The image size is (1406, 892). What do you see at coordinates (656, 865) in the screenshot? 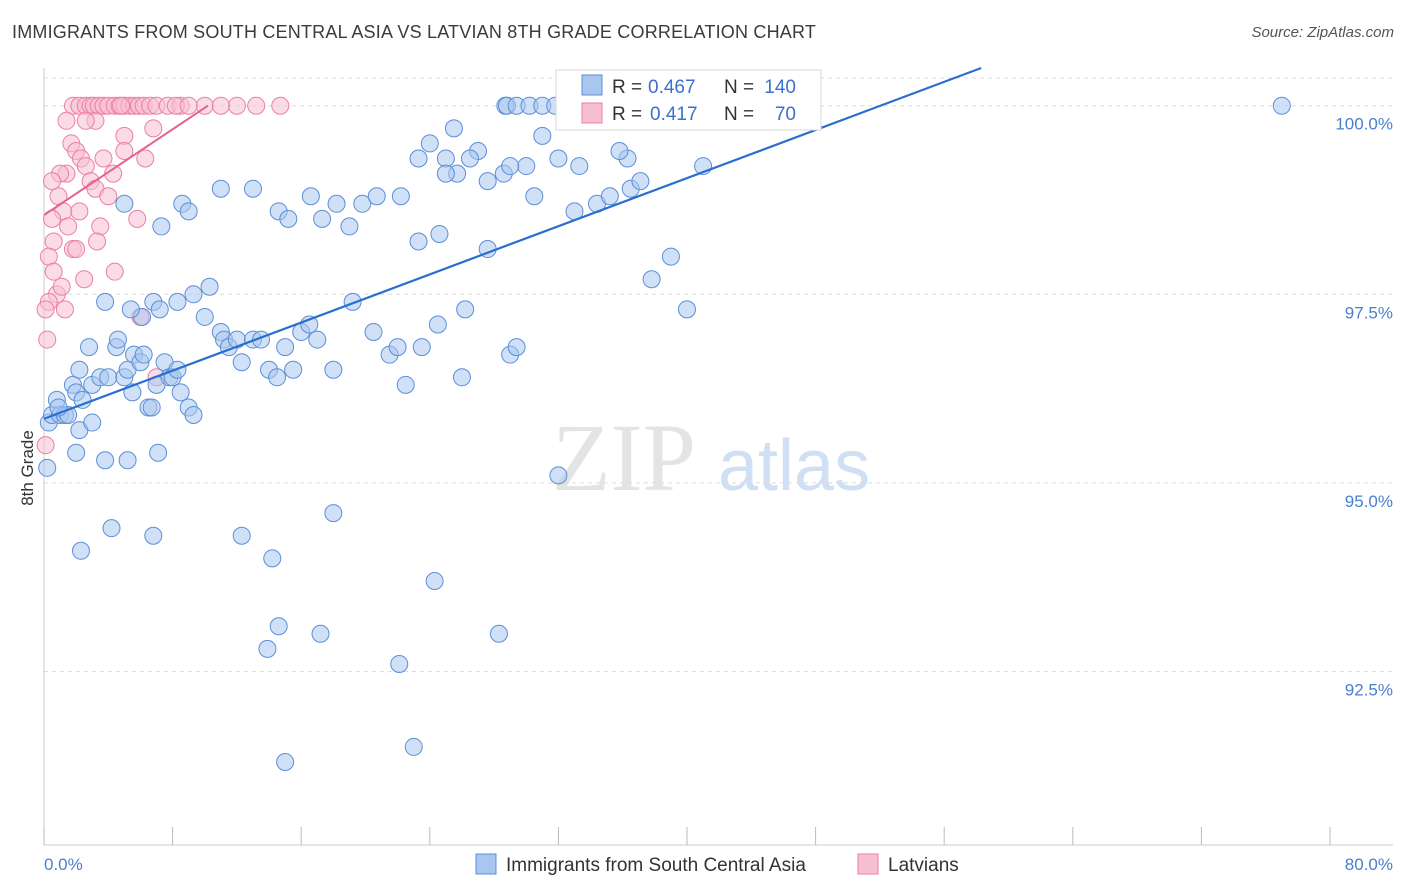
I see `legend-label-south-central-asia: Immigrants from South Central Asia` at bounding box center [656, 865].